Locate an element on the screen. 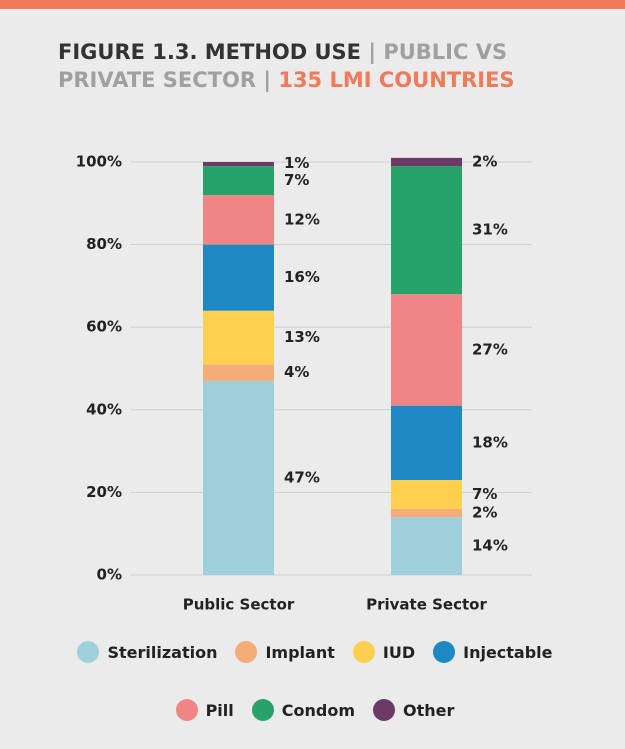 Image resolution: width=625 pixels, height=749 pixels. value-label: 12% is located at coordinates (302, 219).